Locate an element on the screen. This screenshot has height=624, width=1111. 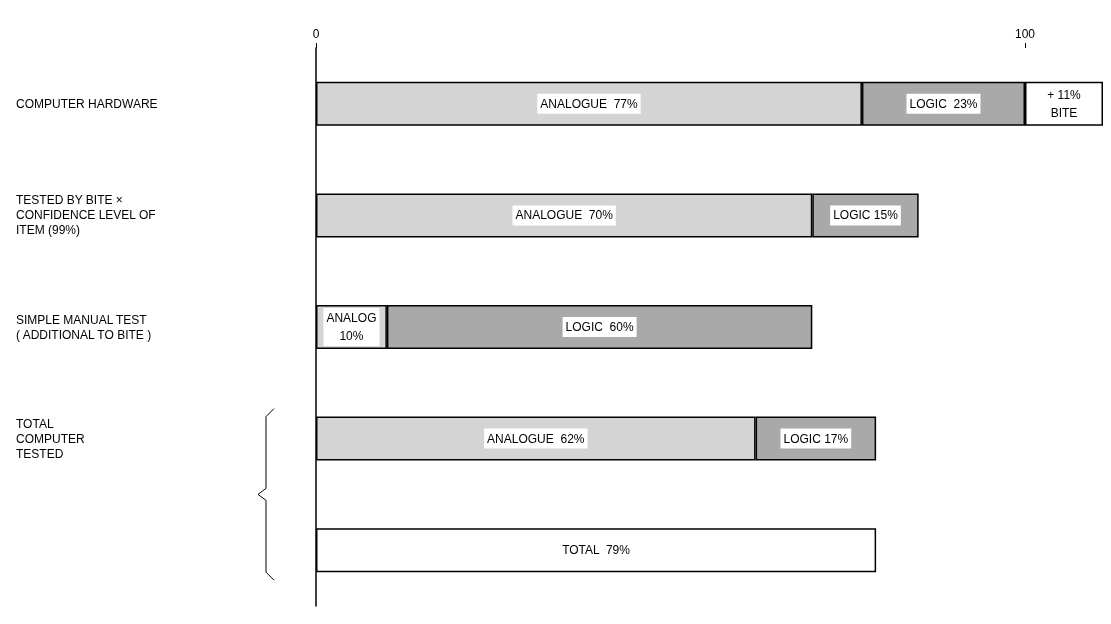
data-label: ANALOG 10% is located at coordinates (351, 327).